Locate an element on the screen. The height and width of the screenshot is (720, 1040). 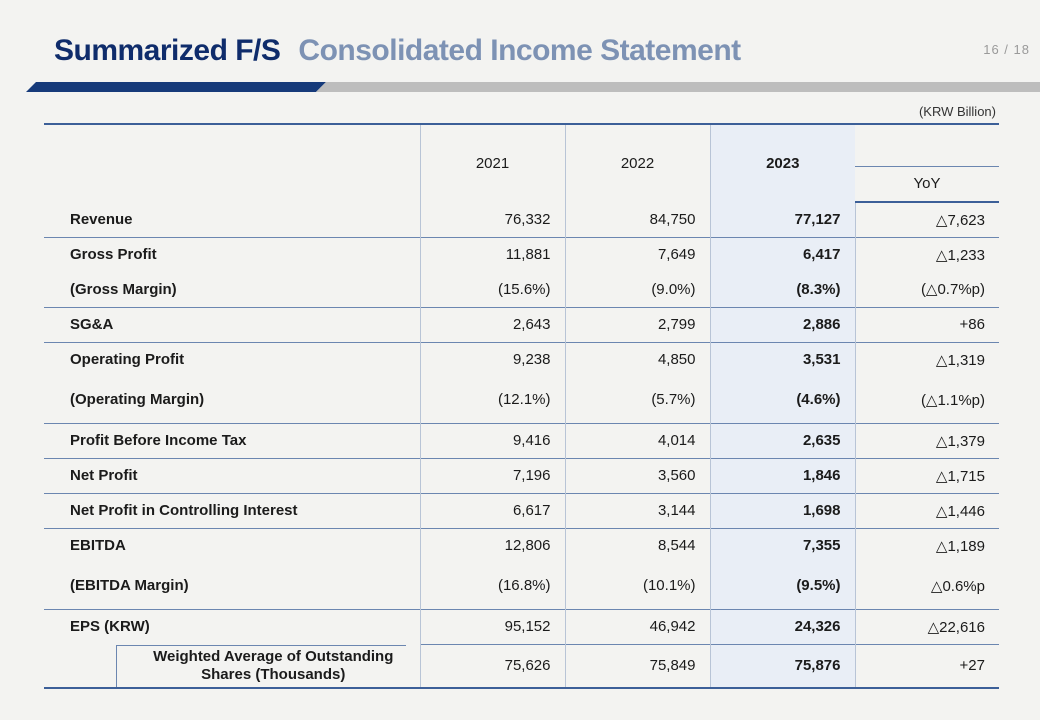
cell-2022: 8,544 is located at coordinates (637, 545).